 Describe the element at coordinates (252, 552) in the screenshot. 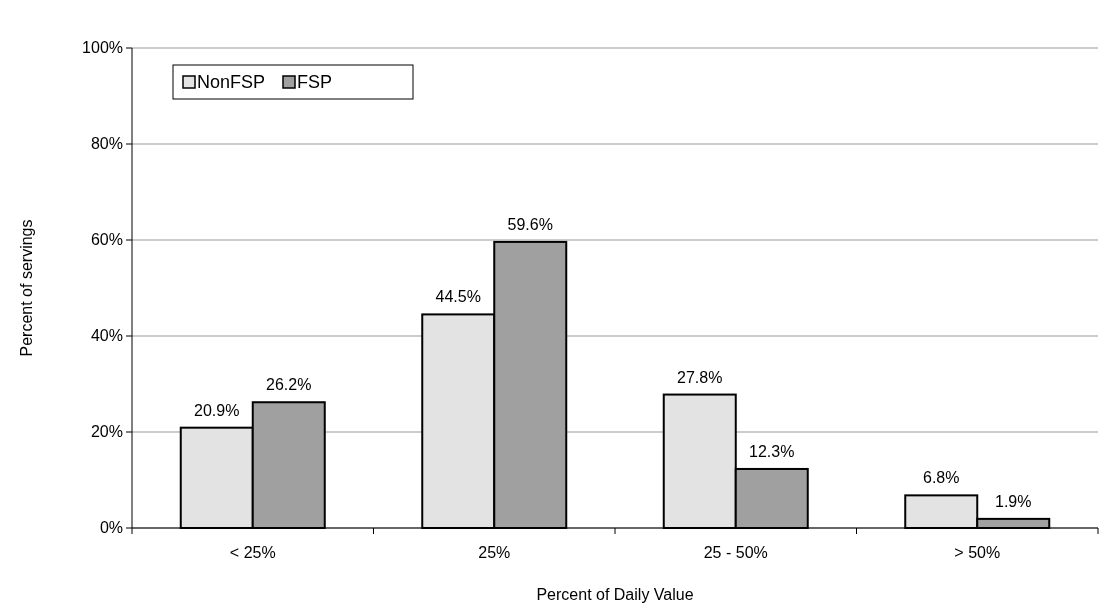

I see `x-tick-label: < 25%` at that location.